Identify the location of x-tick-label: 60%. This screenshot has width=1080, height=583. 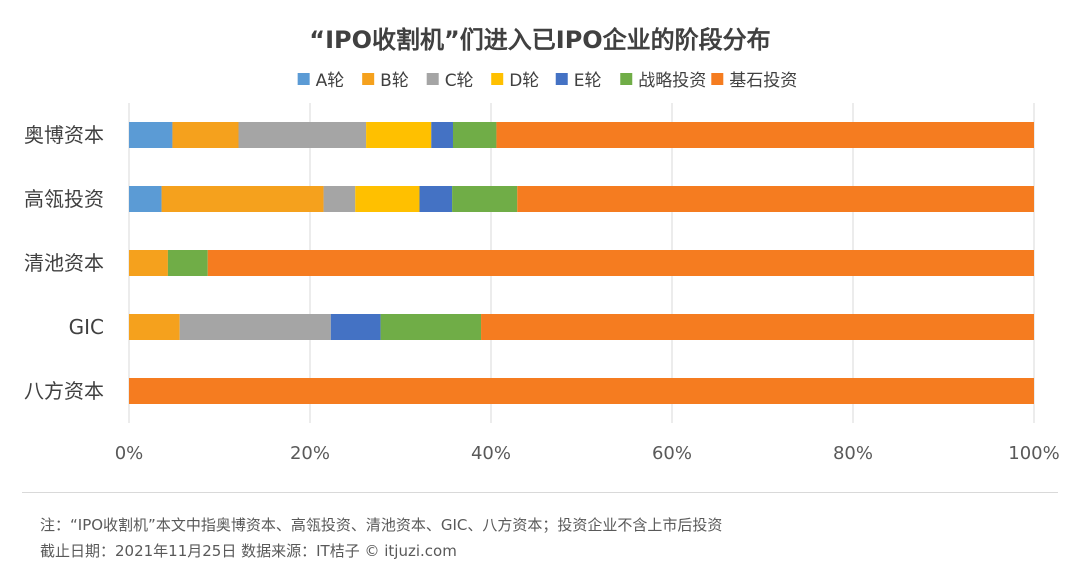
(672, 453).